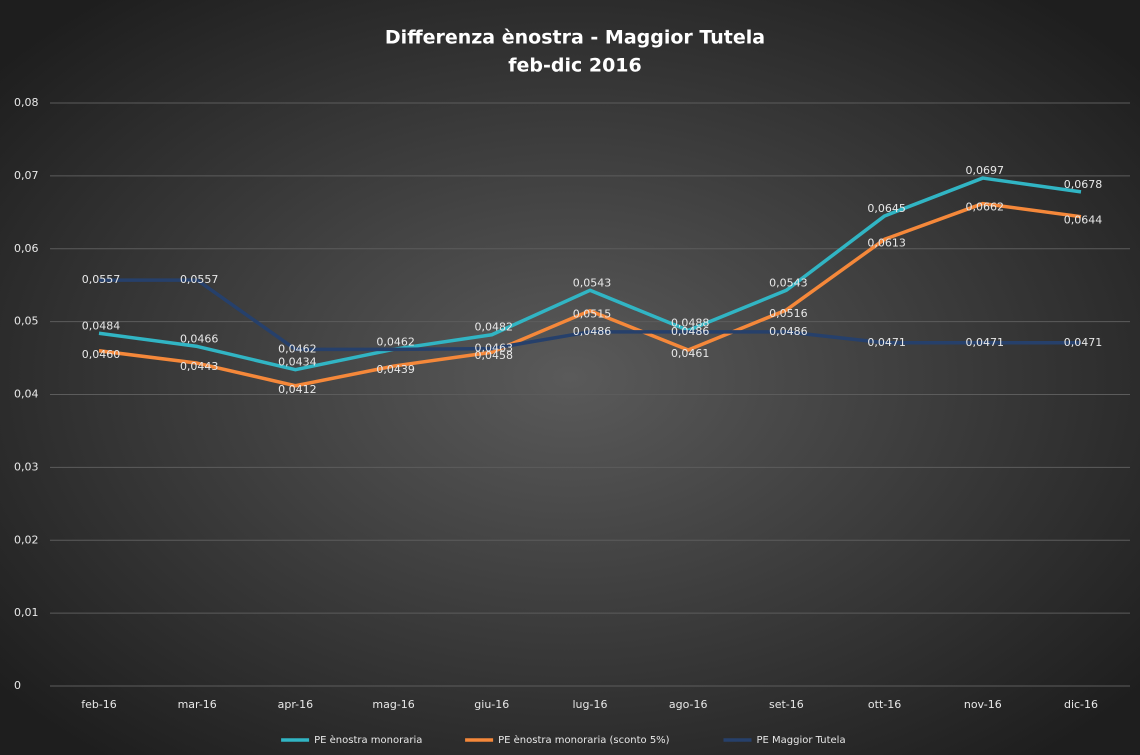 Image resolution: width=1140 pixels, height=755 pixels. I want to click on data-label: 0,0482, so click(494, 327).